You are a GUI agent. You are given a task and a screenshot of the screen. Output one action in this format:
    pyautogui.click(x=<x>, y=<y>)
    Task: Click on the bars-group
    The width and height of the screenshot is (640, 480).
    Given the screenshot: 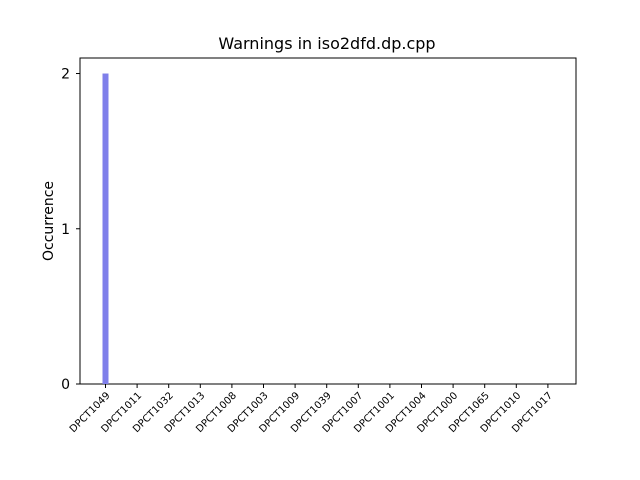 What is the action you would take?
    pyautogui.click(x=105, y=229)
    